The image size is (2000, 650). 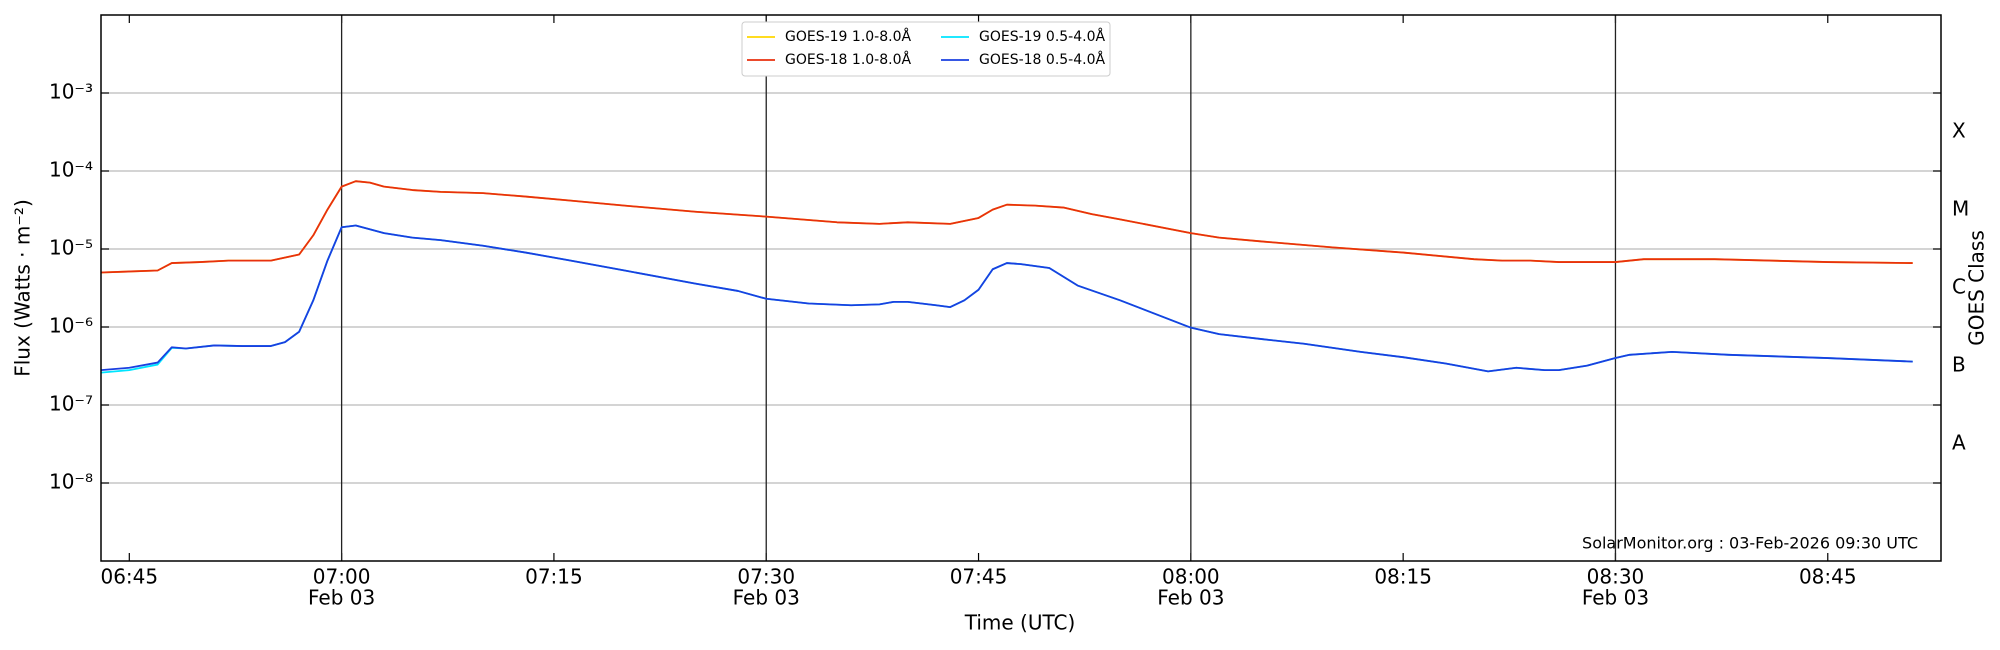 What do you see at coordinates (979, 577) in the screenshot?
I see `x-tick-label: 07:45` at bounding box center [979, 577].